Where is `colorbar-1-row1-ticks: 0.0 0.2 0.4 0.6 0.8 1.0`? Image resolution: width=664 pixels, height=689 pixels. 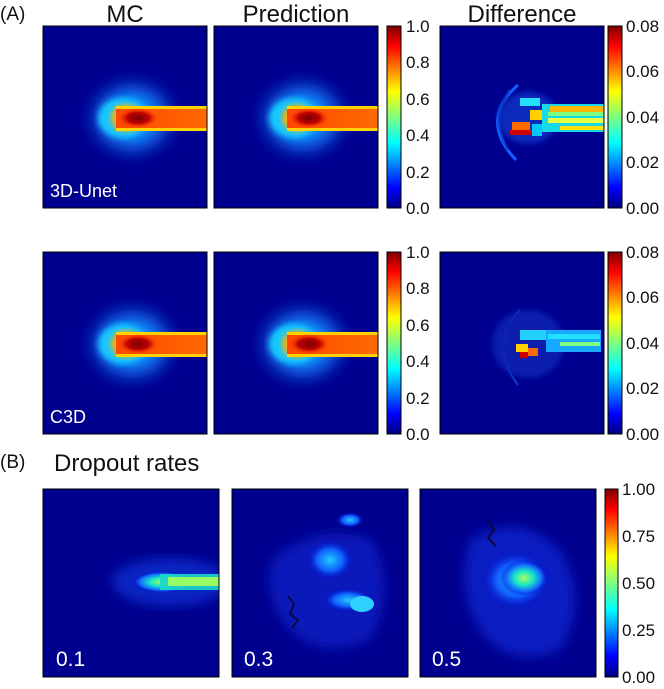 colorbar-1-row1-ticks: 0.0 0.2 0.4 0.6 0.8 1.0 is located at coordinates (418, 117).